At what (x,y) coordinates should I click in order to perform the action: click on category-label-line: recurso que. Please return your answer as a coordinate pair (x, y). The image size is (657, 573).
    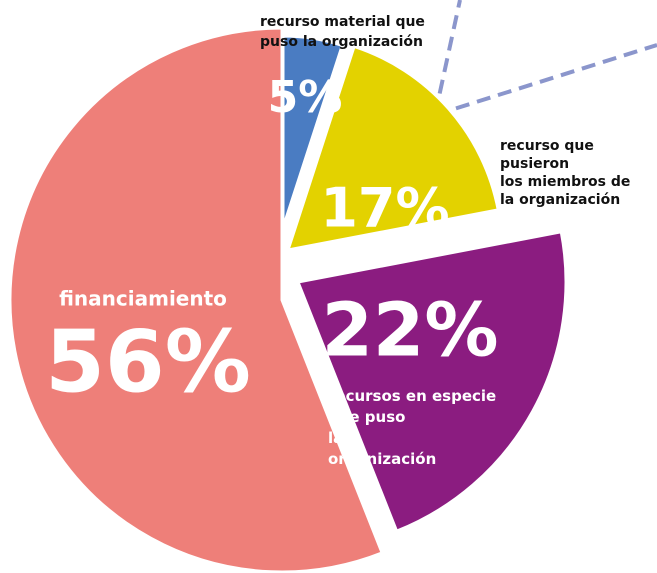
    Looking at the image, I should click on (547, 146).